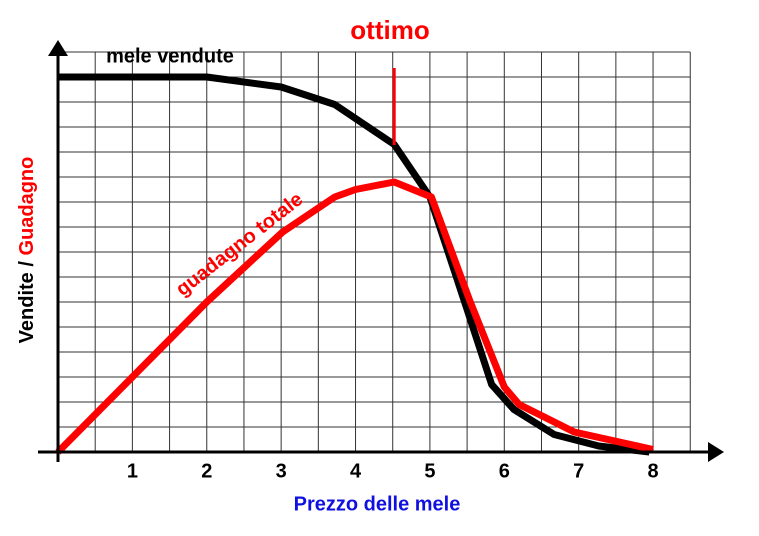 This screenshot has width=759, height=536. I want to click on x-tick-label: 2, so click(206, 471).